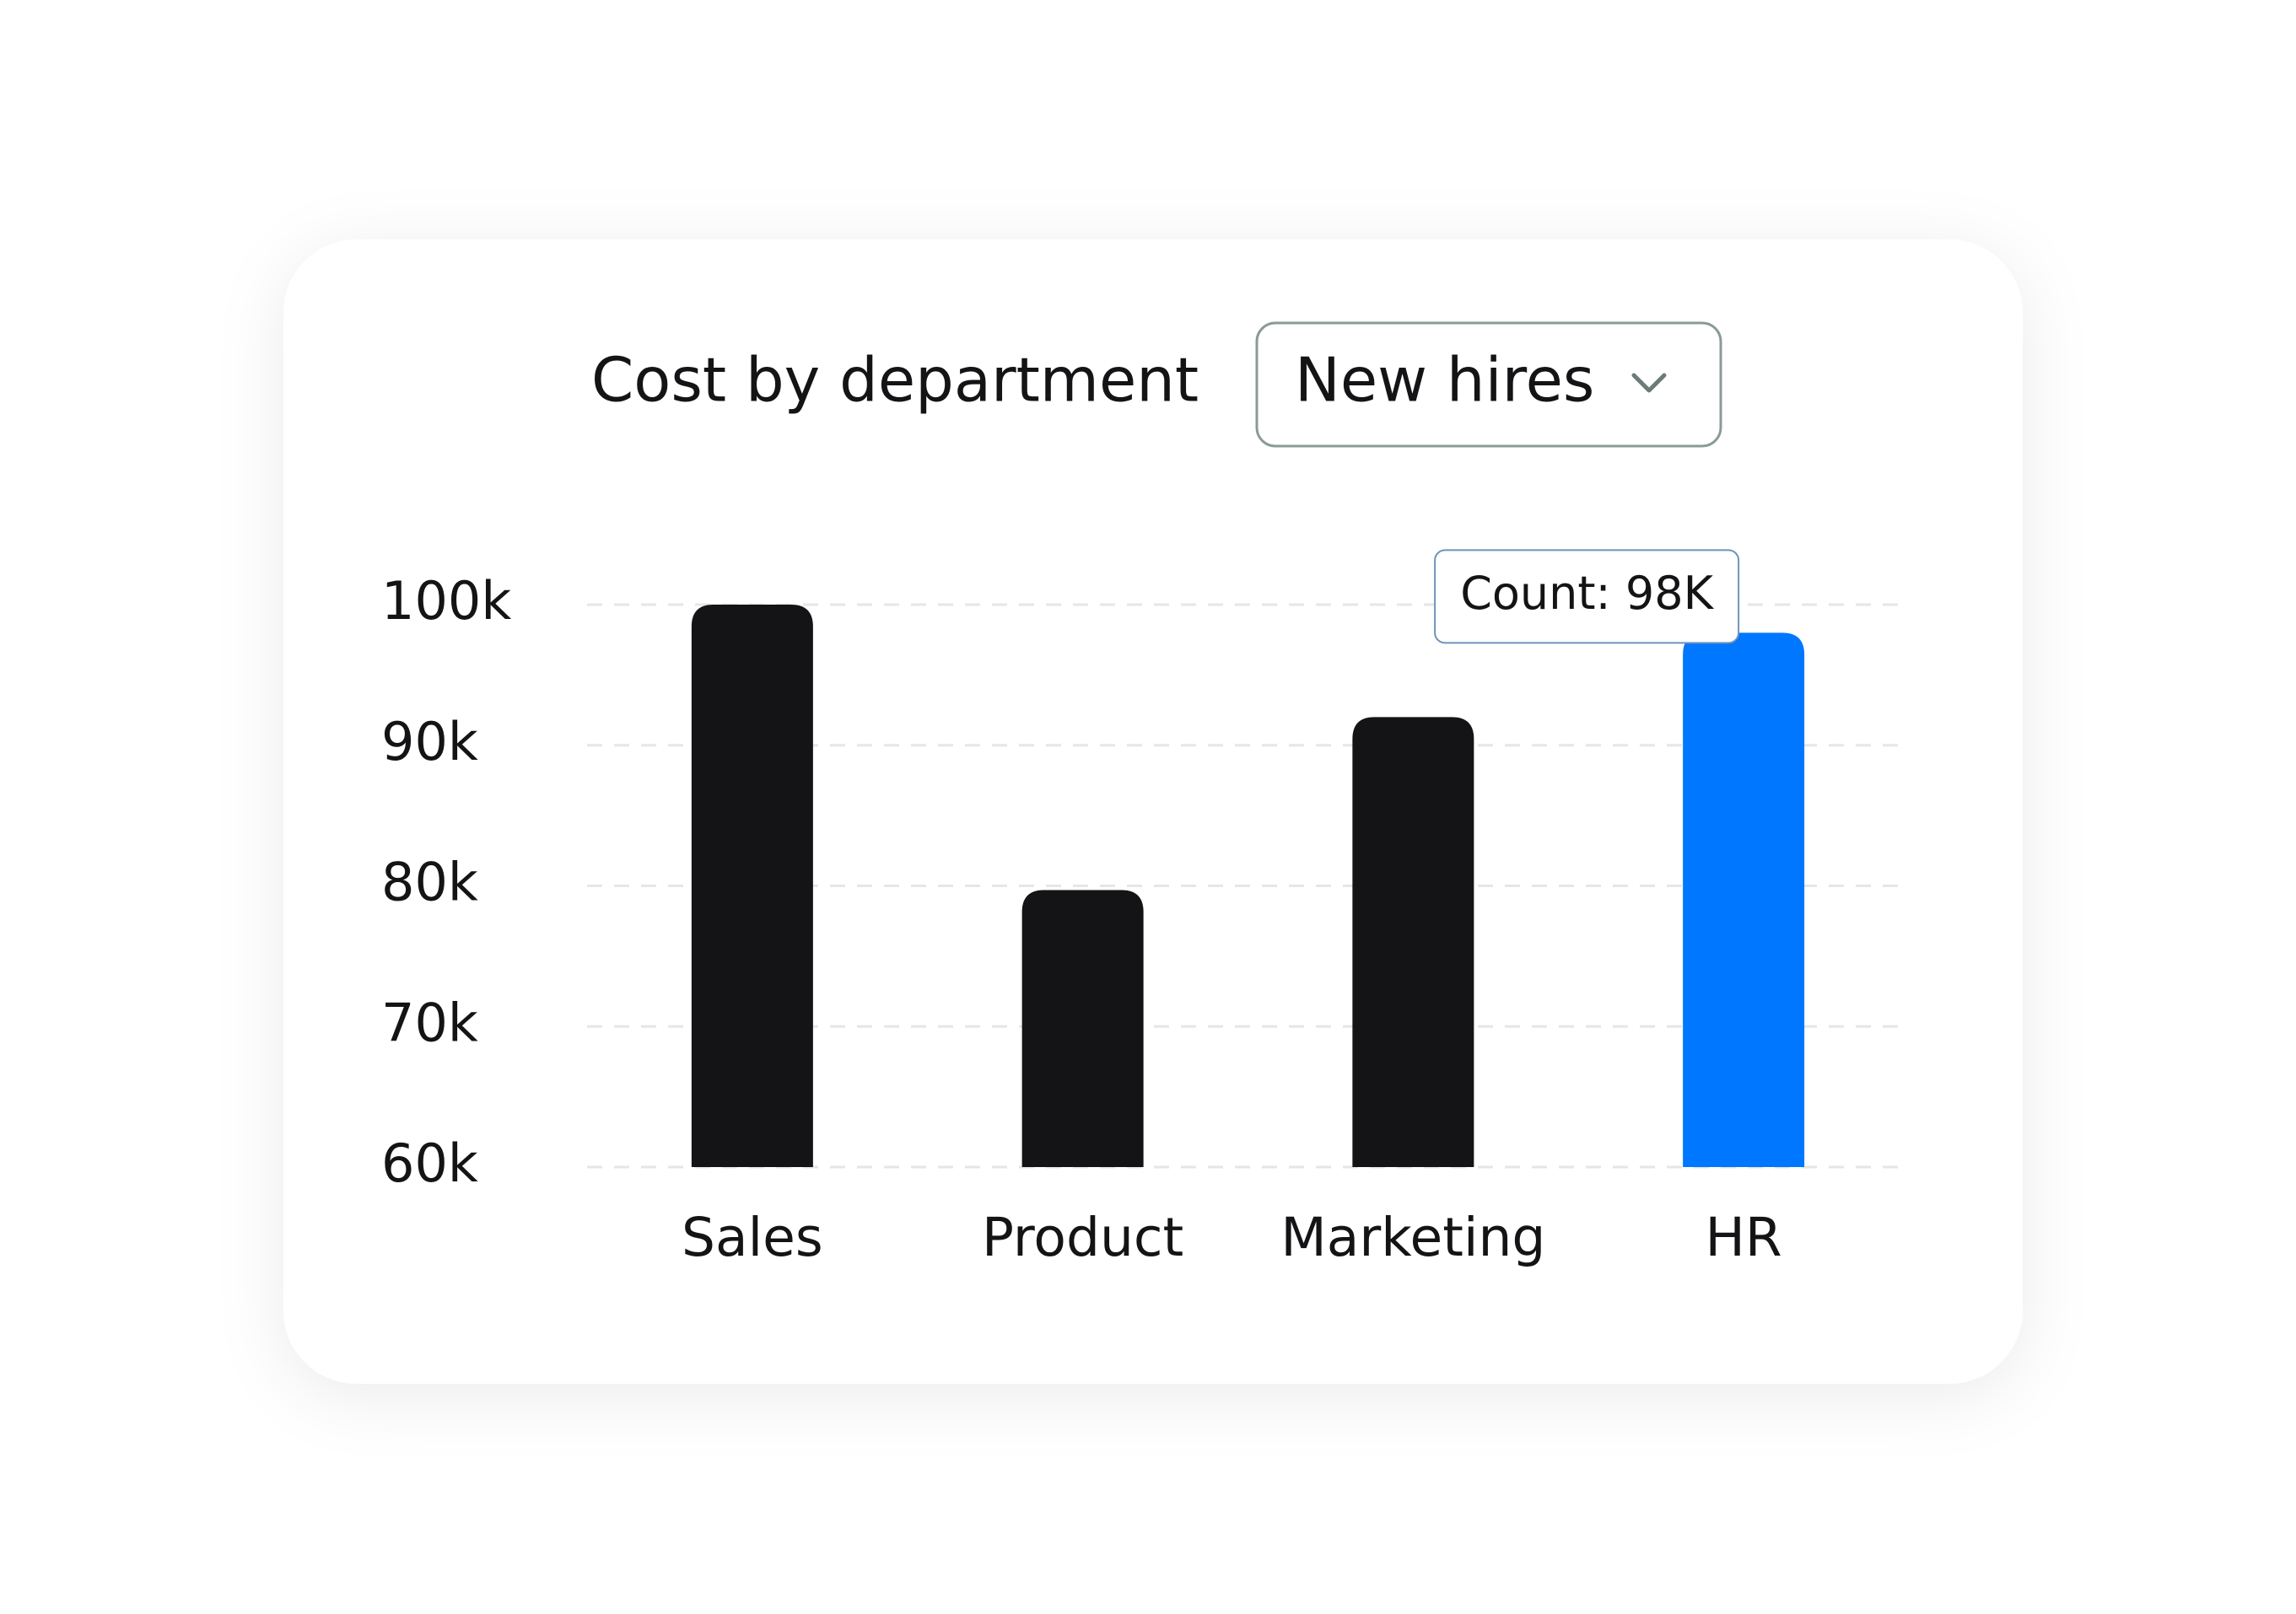 The width and height of the screenshot is (2296, 1614). Describe the element at coordinates (429, 741) in the screenshot. I see `y-tick-label: 90k` at that location.